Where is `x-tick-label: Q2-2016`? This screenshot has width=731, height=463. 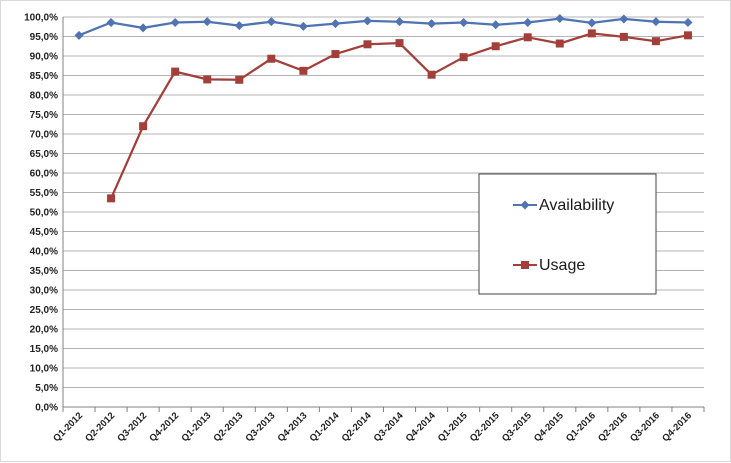 x-tick-label: Q2-2016 is located at coordinates (613, 427).